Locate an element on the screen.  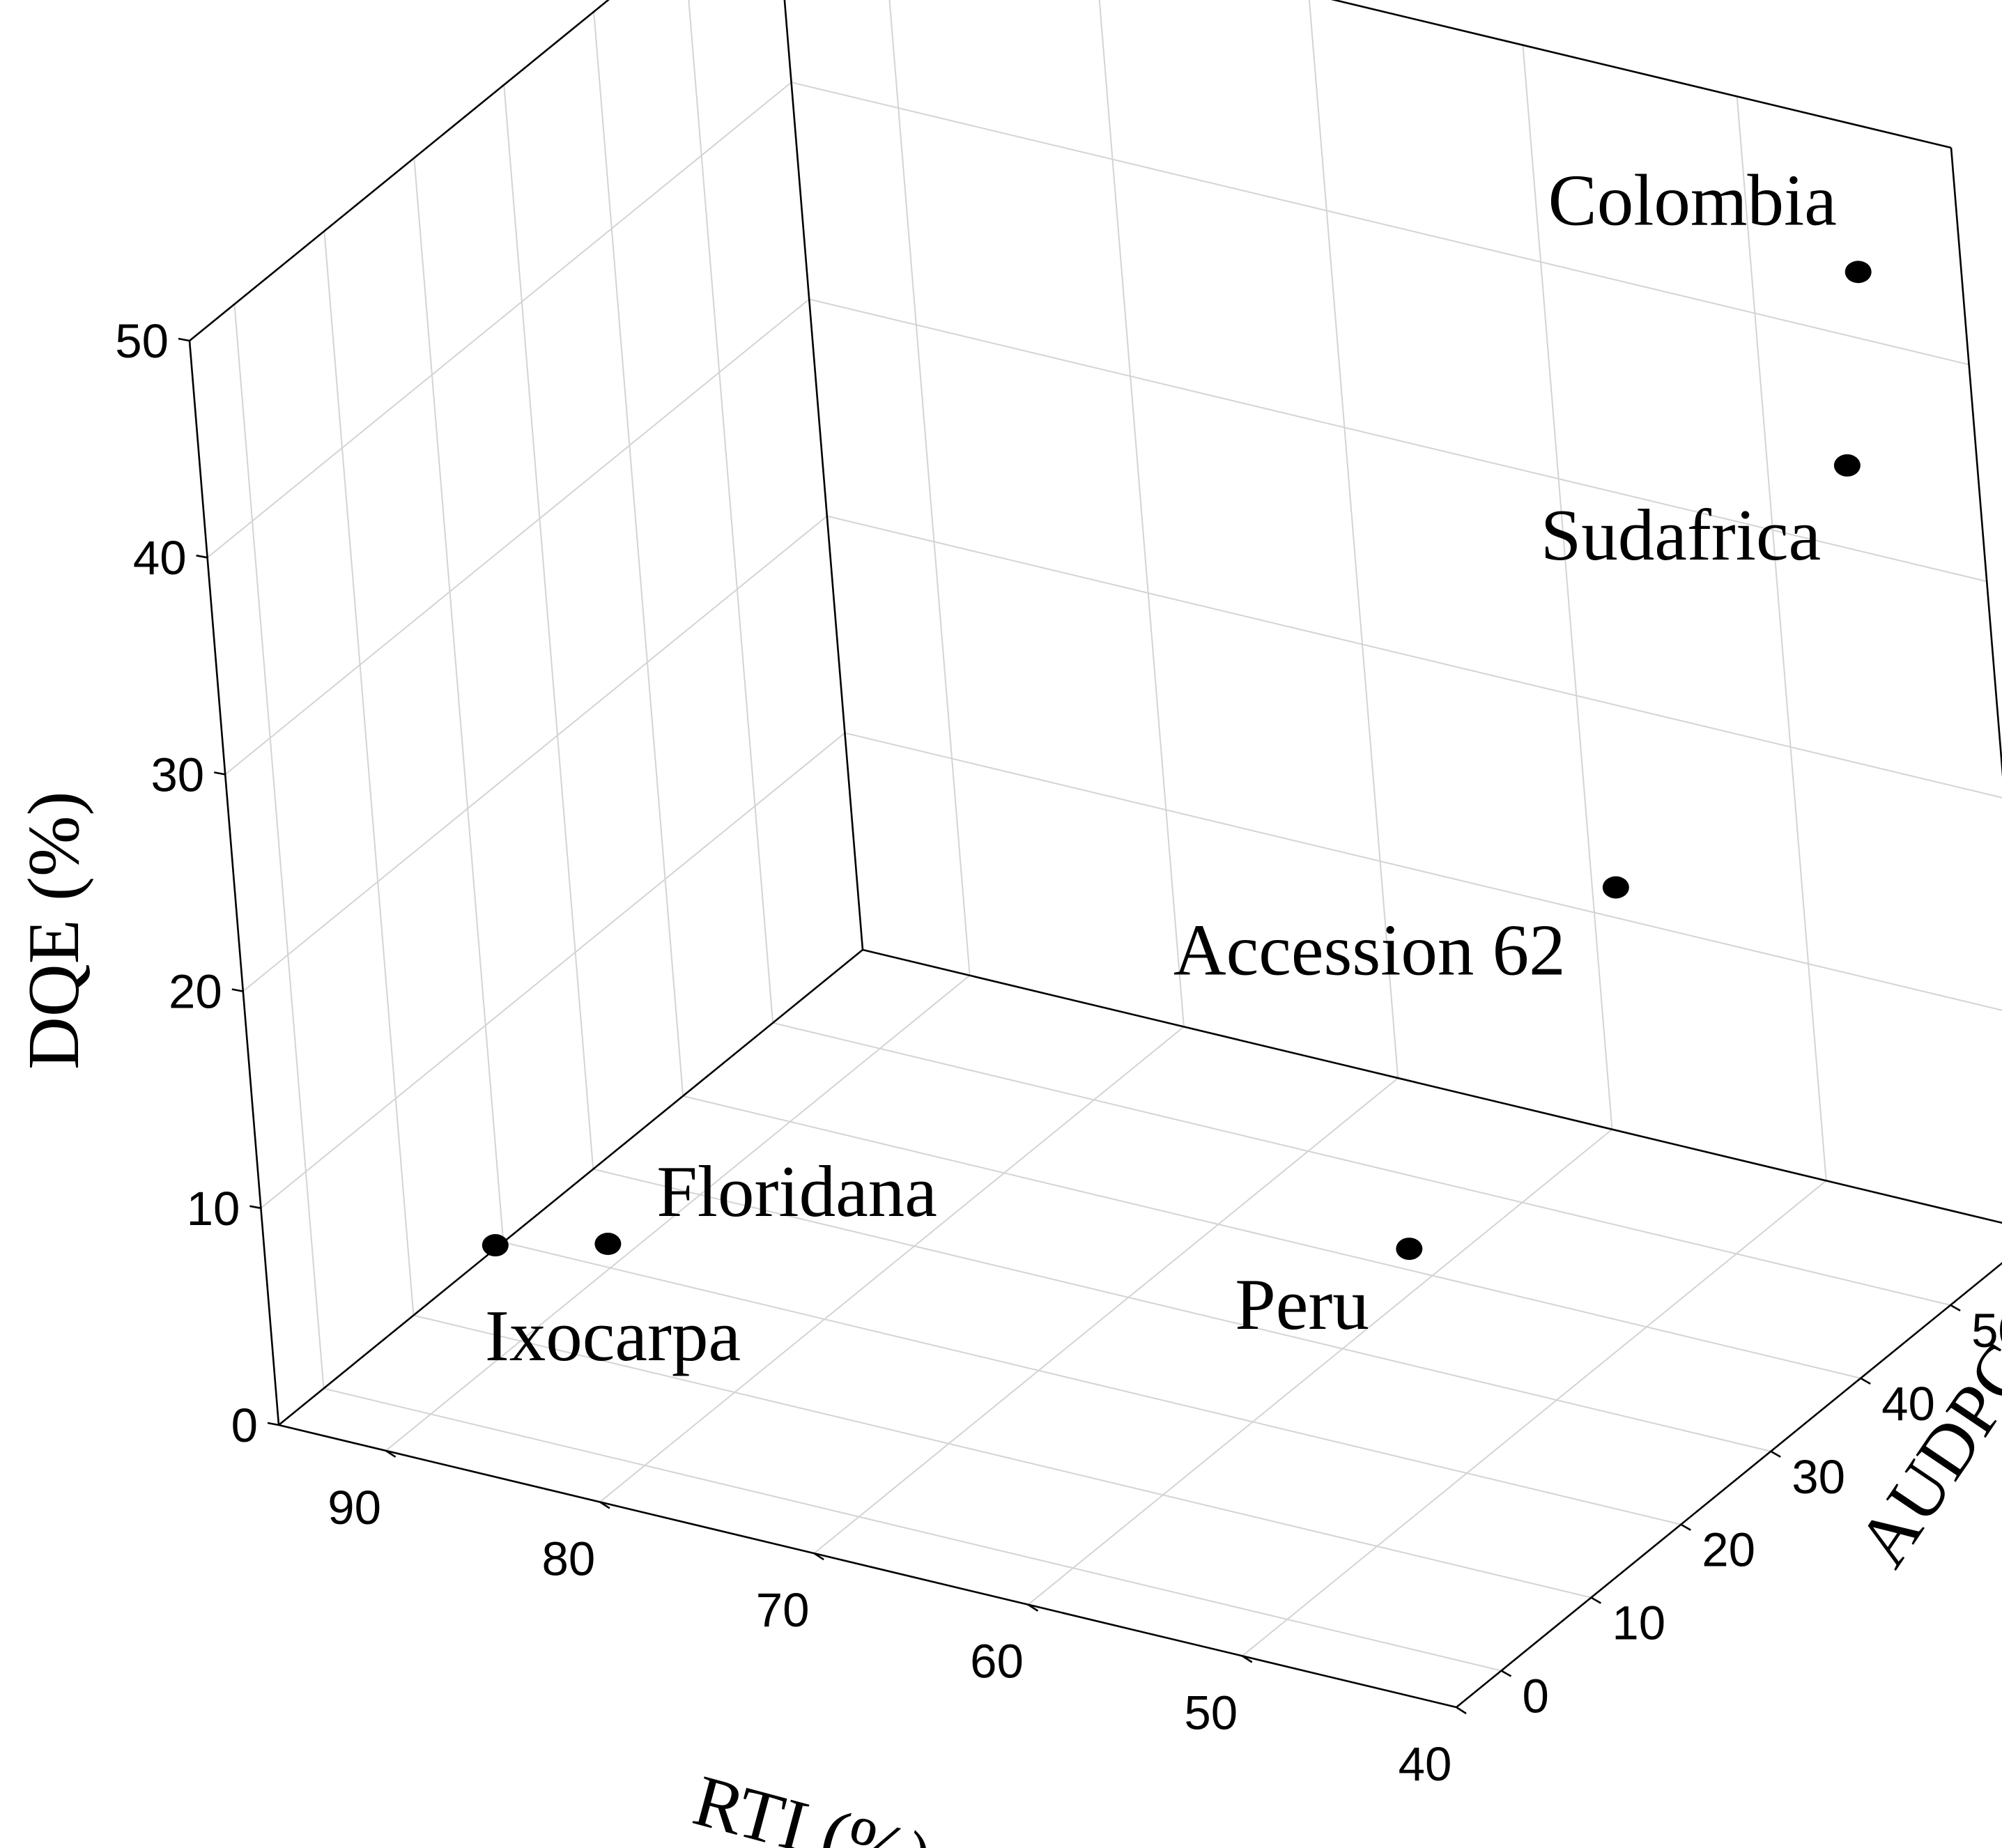
y-tick-label: 0 is located at coordinates (1535, 1696).